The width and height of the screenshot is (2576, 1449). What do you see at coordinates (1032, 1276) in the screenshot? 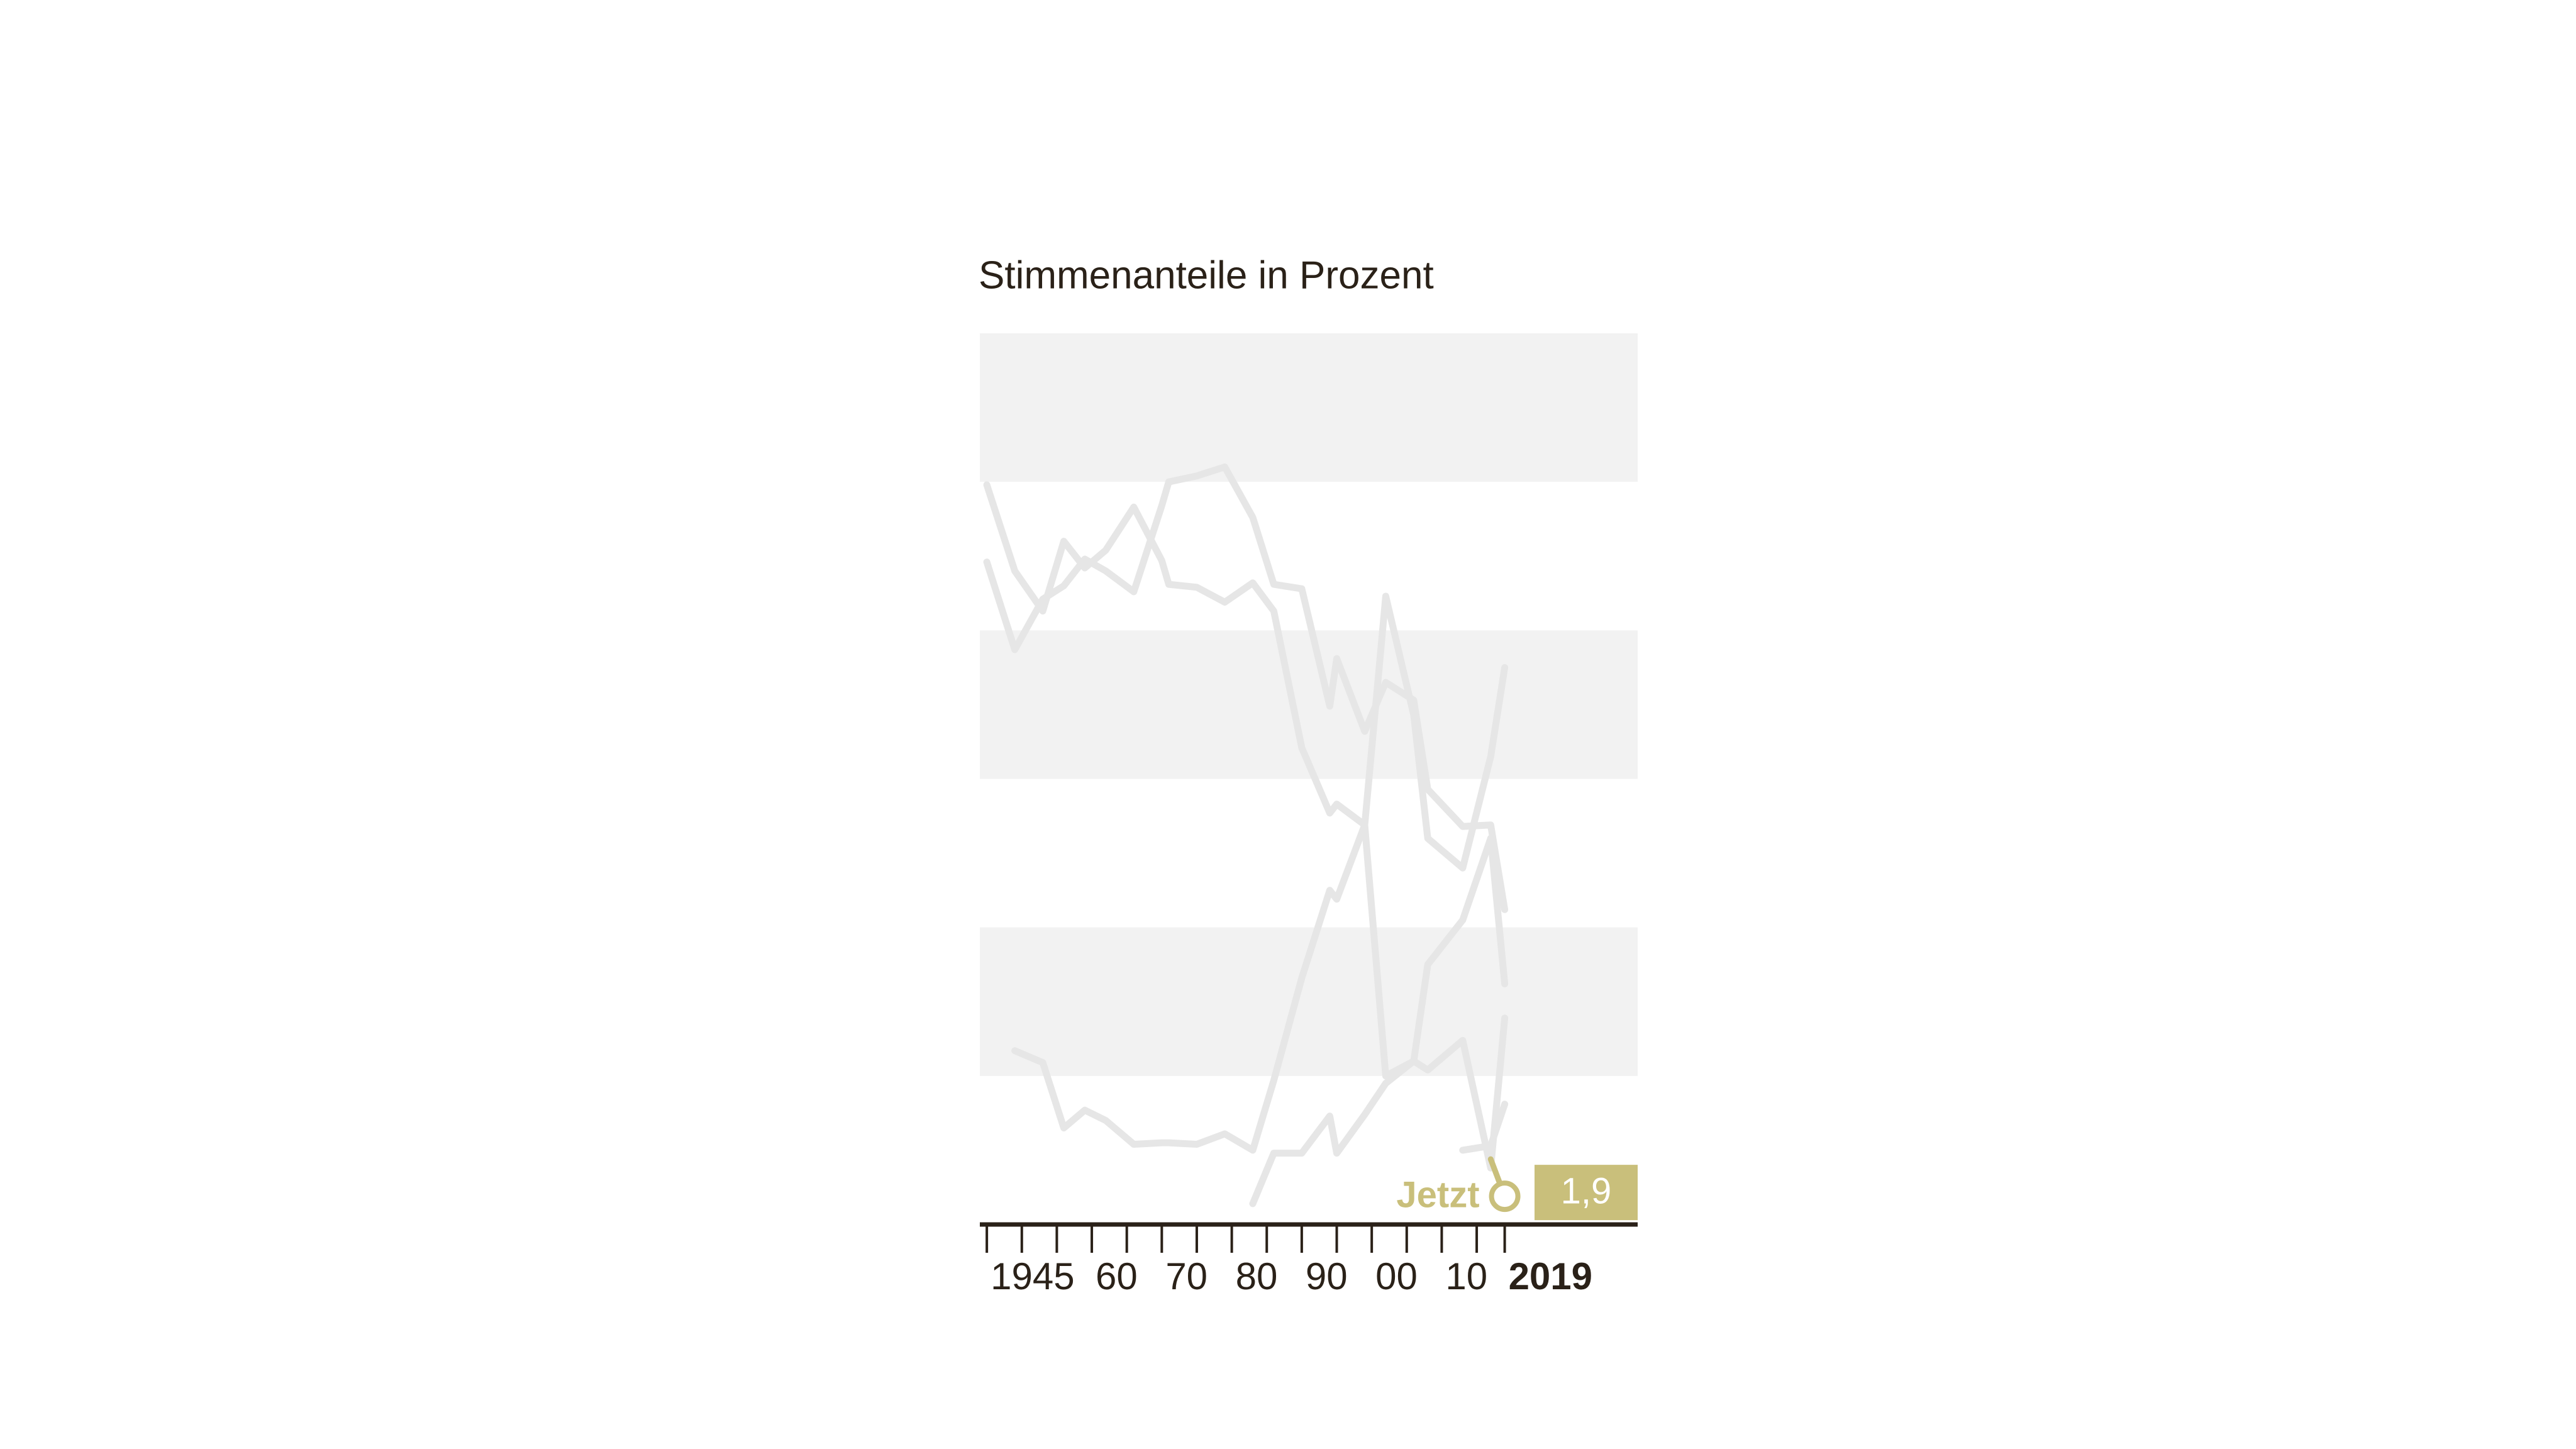
I see `x-tick-label: 1945` at bounding box center [1032, 1276].